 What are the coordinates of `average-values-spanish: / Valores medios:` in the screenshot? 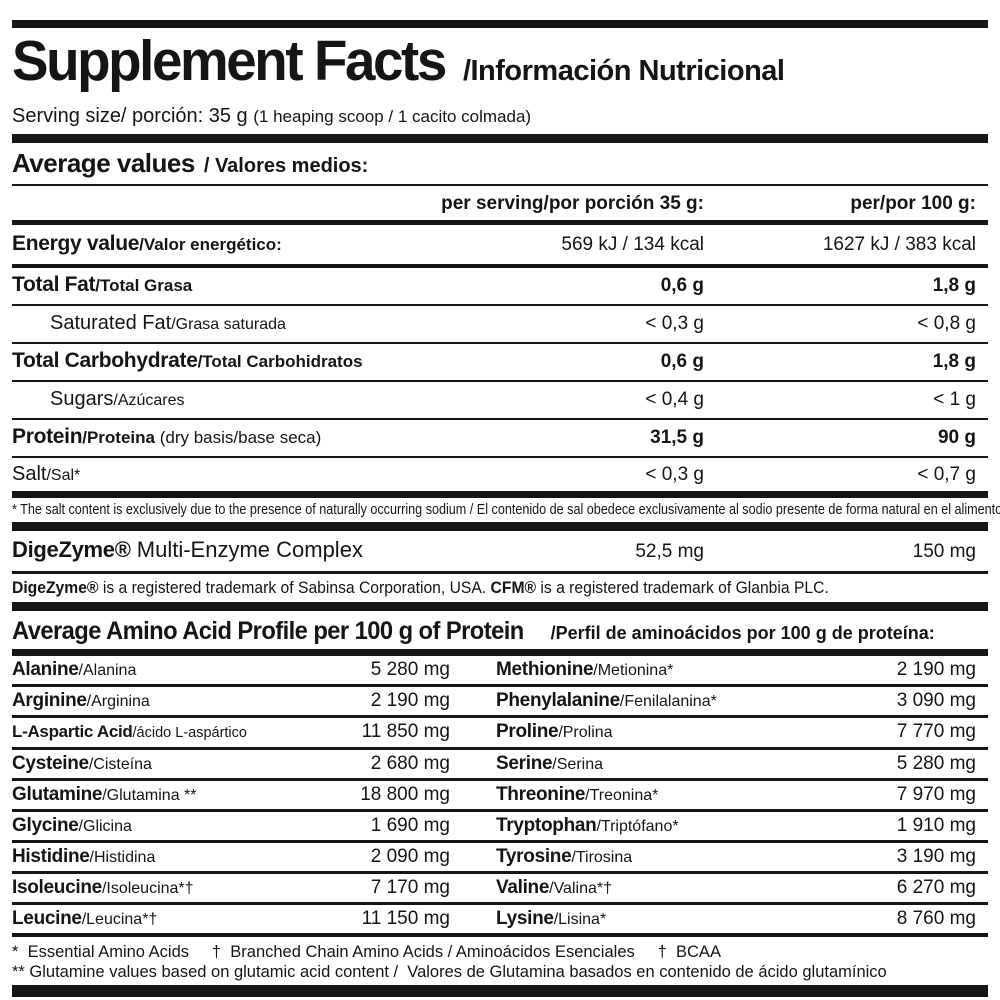 It's located at (286, 166).